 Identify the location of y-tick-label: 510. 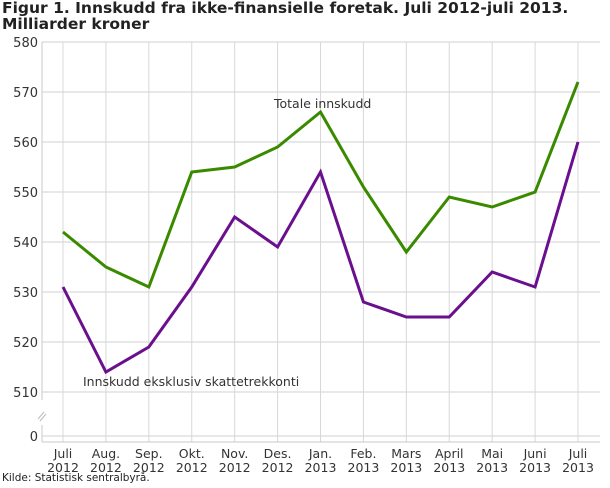
(25, 393).